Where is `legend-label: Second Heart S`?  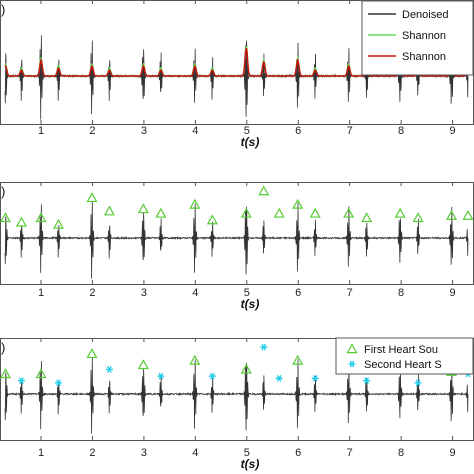
legend-label: Second Heart S is located at coordinates (403, 365).